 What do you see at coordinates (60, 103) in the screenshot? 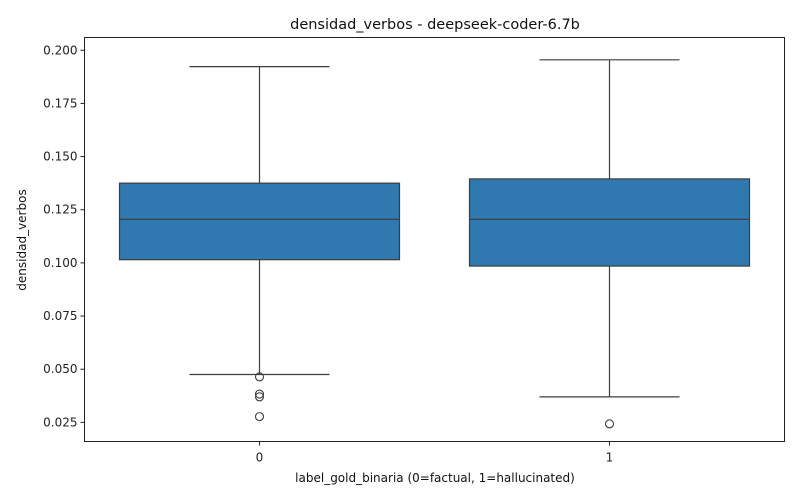
I see `y-tick-label: 0.175` at bounding box center [60, 103].